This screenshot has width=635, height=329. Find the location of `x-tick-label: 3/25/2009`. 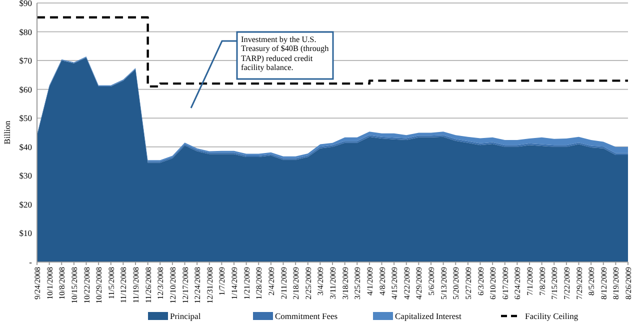

x-tick-label: 3/25/2009 is located at coordinates (357, 283).